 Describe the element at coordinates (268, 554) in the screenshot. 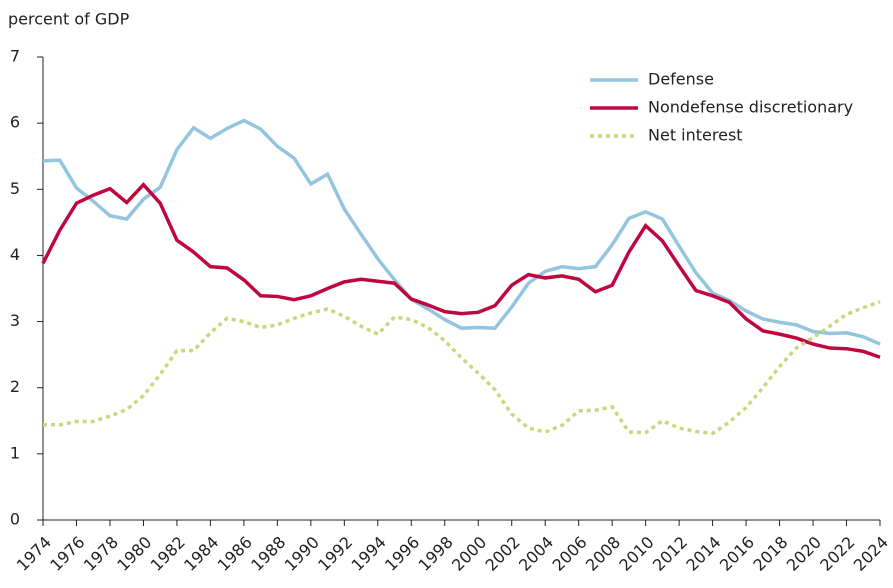

I see `x-tick-label: 1988` at that location.